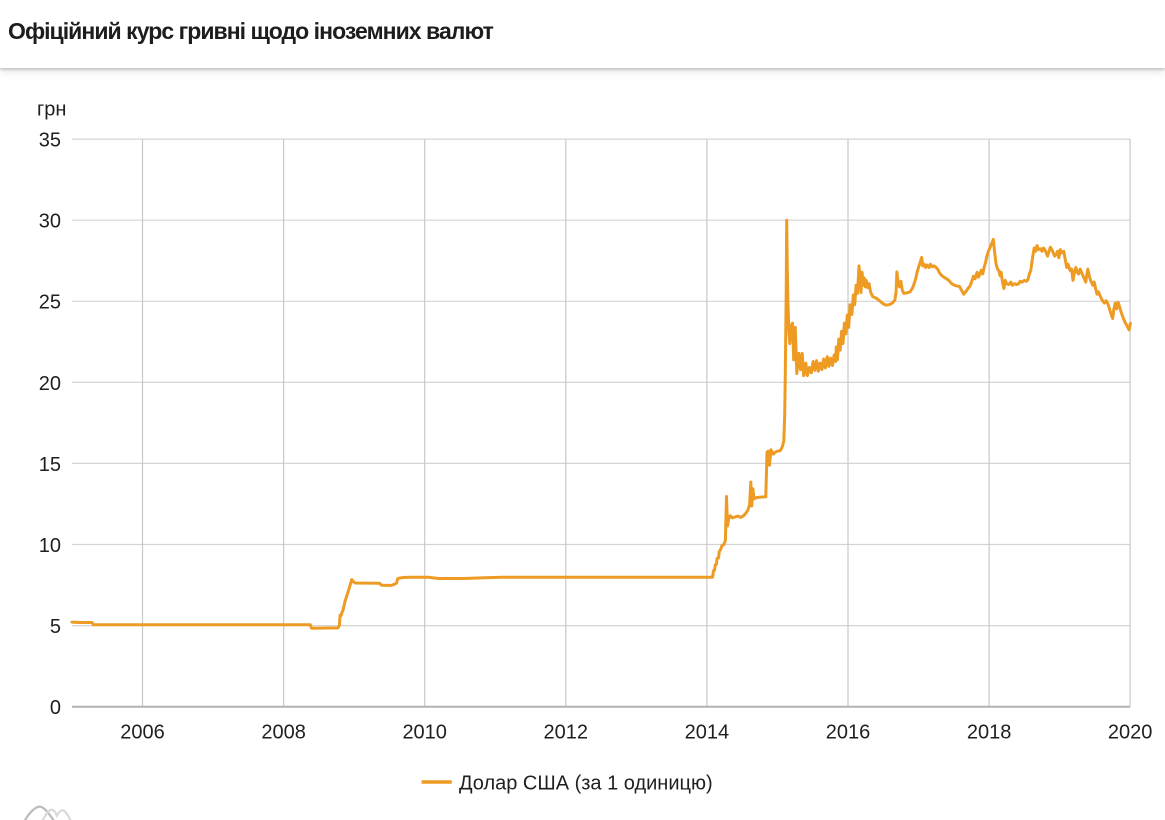 The image size is (1165, 820). Describe the element at coordinates (989, 732) in the screenshot. I see `svg-text: 2018` at that location.